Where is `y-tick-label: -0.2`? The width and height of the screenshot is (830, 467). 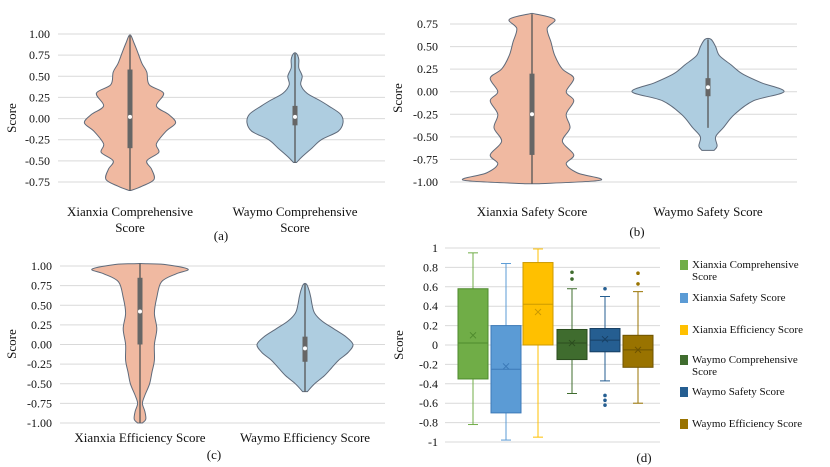 y-tick-label: -0.2 is located at coordinates (428, 364).